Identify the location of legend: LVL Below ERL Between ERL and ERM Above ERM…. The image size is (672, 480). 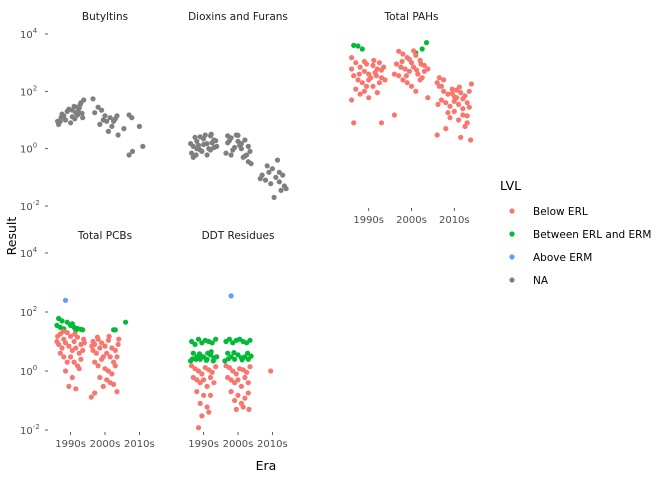
(575, 232).